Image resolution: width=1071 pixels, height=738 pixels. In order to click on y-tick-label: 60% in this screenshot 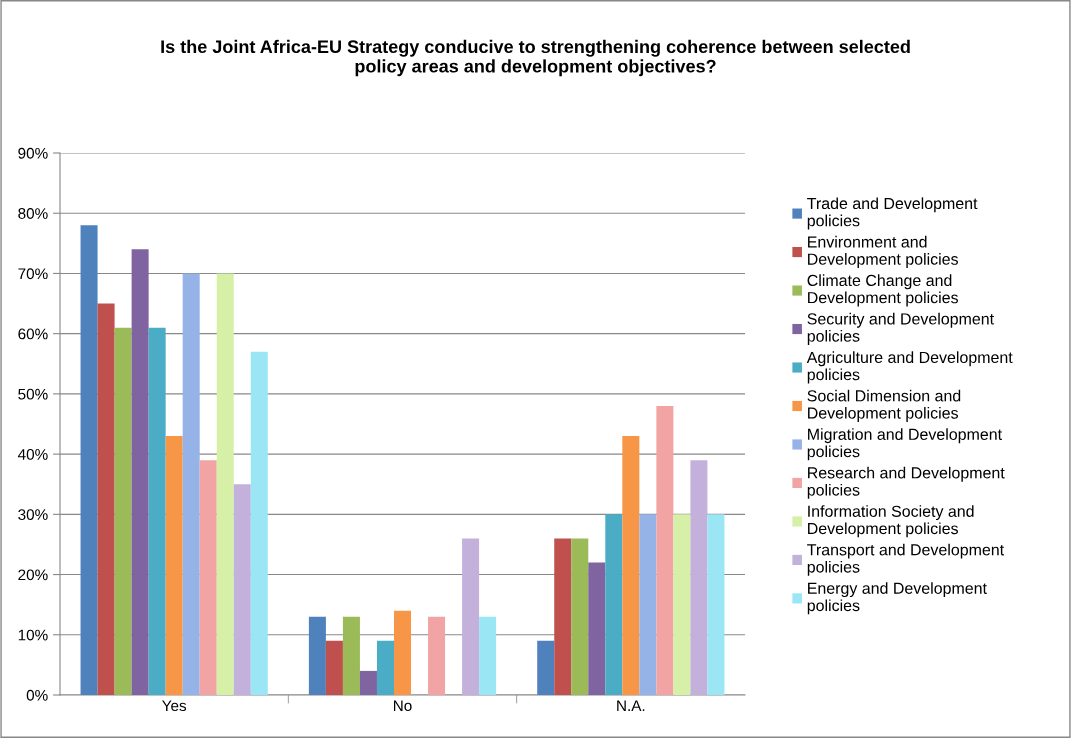, I will do `click(33, 334)`.